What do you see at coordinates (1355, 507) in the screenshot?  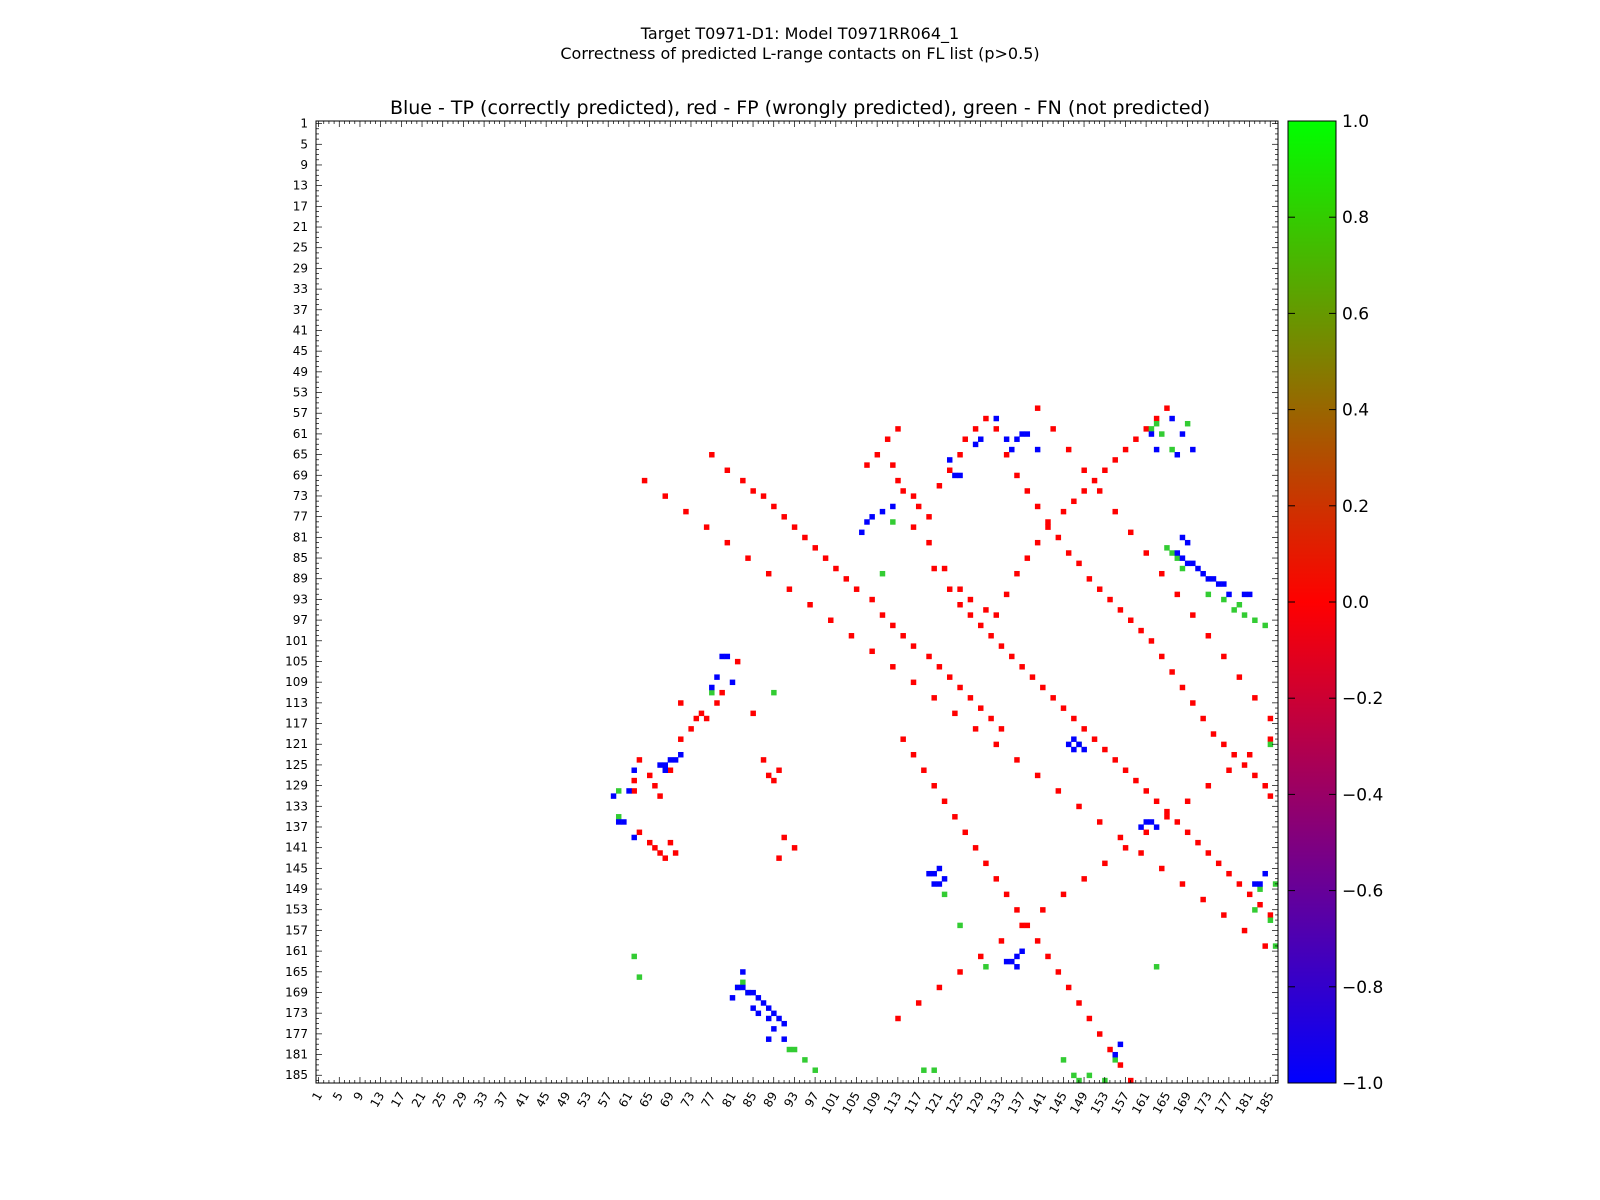 I see `colorbar-tick-label: 0.2` at bounding box center [1355, 507].